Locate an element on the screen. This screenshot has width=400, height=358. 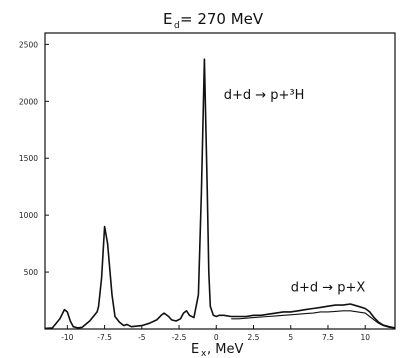
x-tick-label: -2.5 is located at coordinates (179, 337).